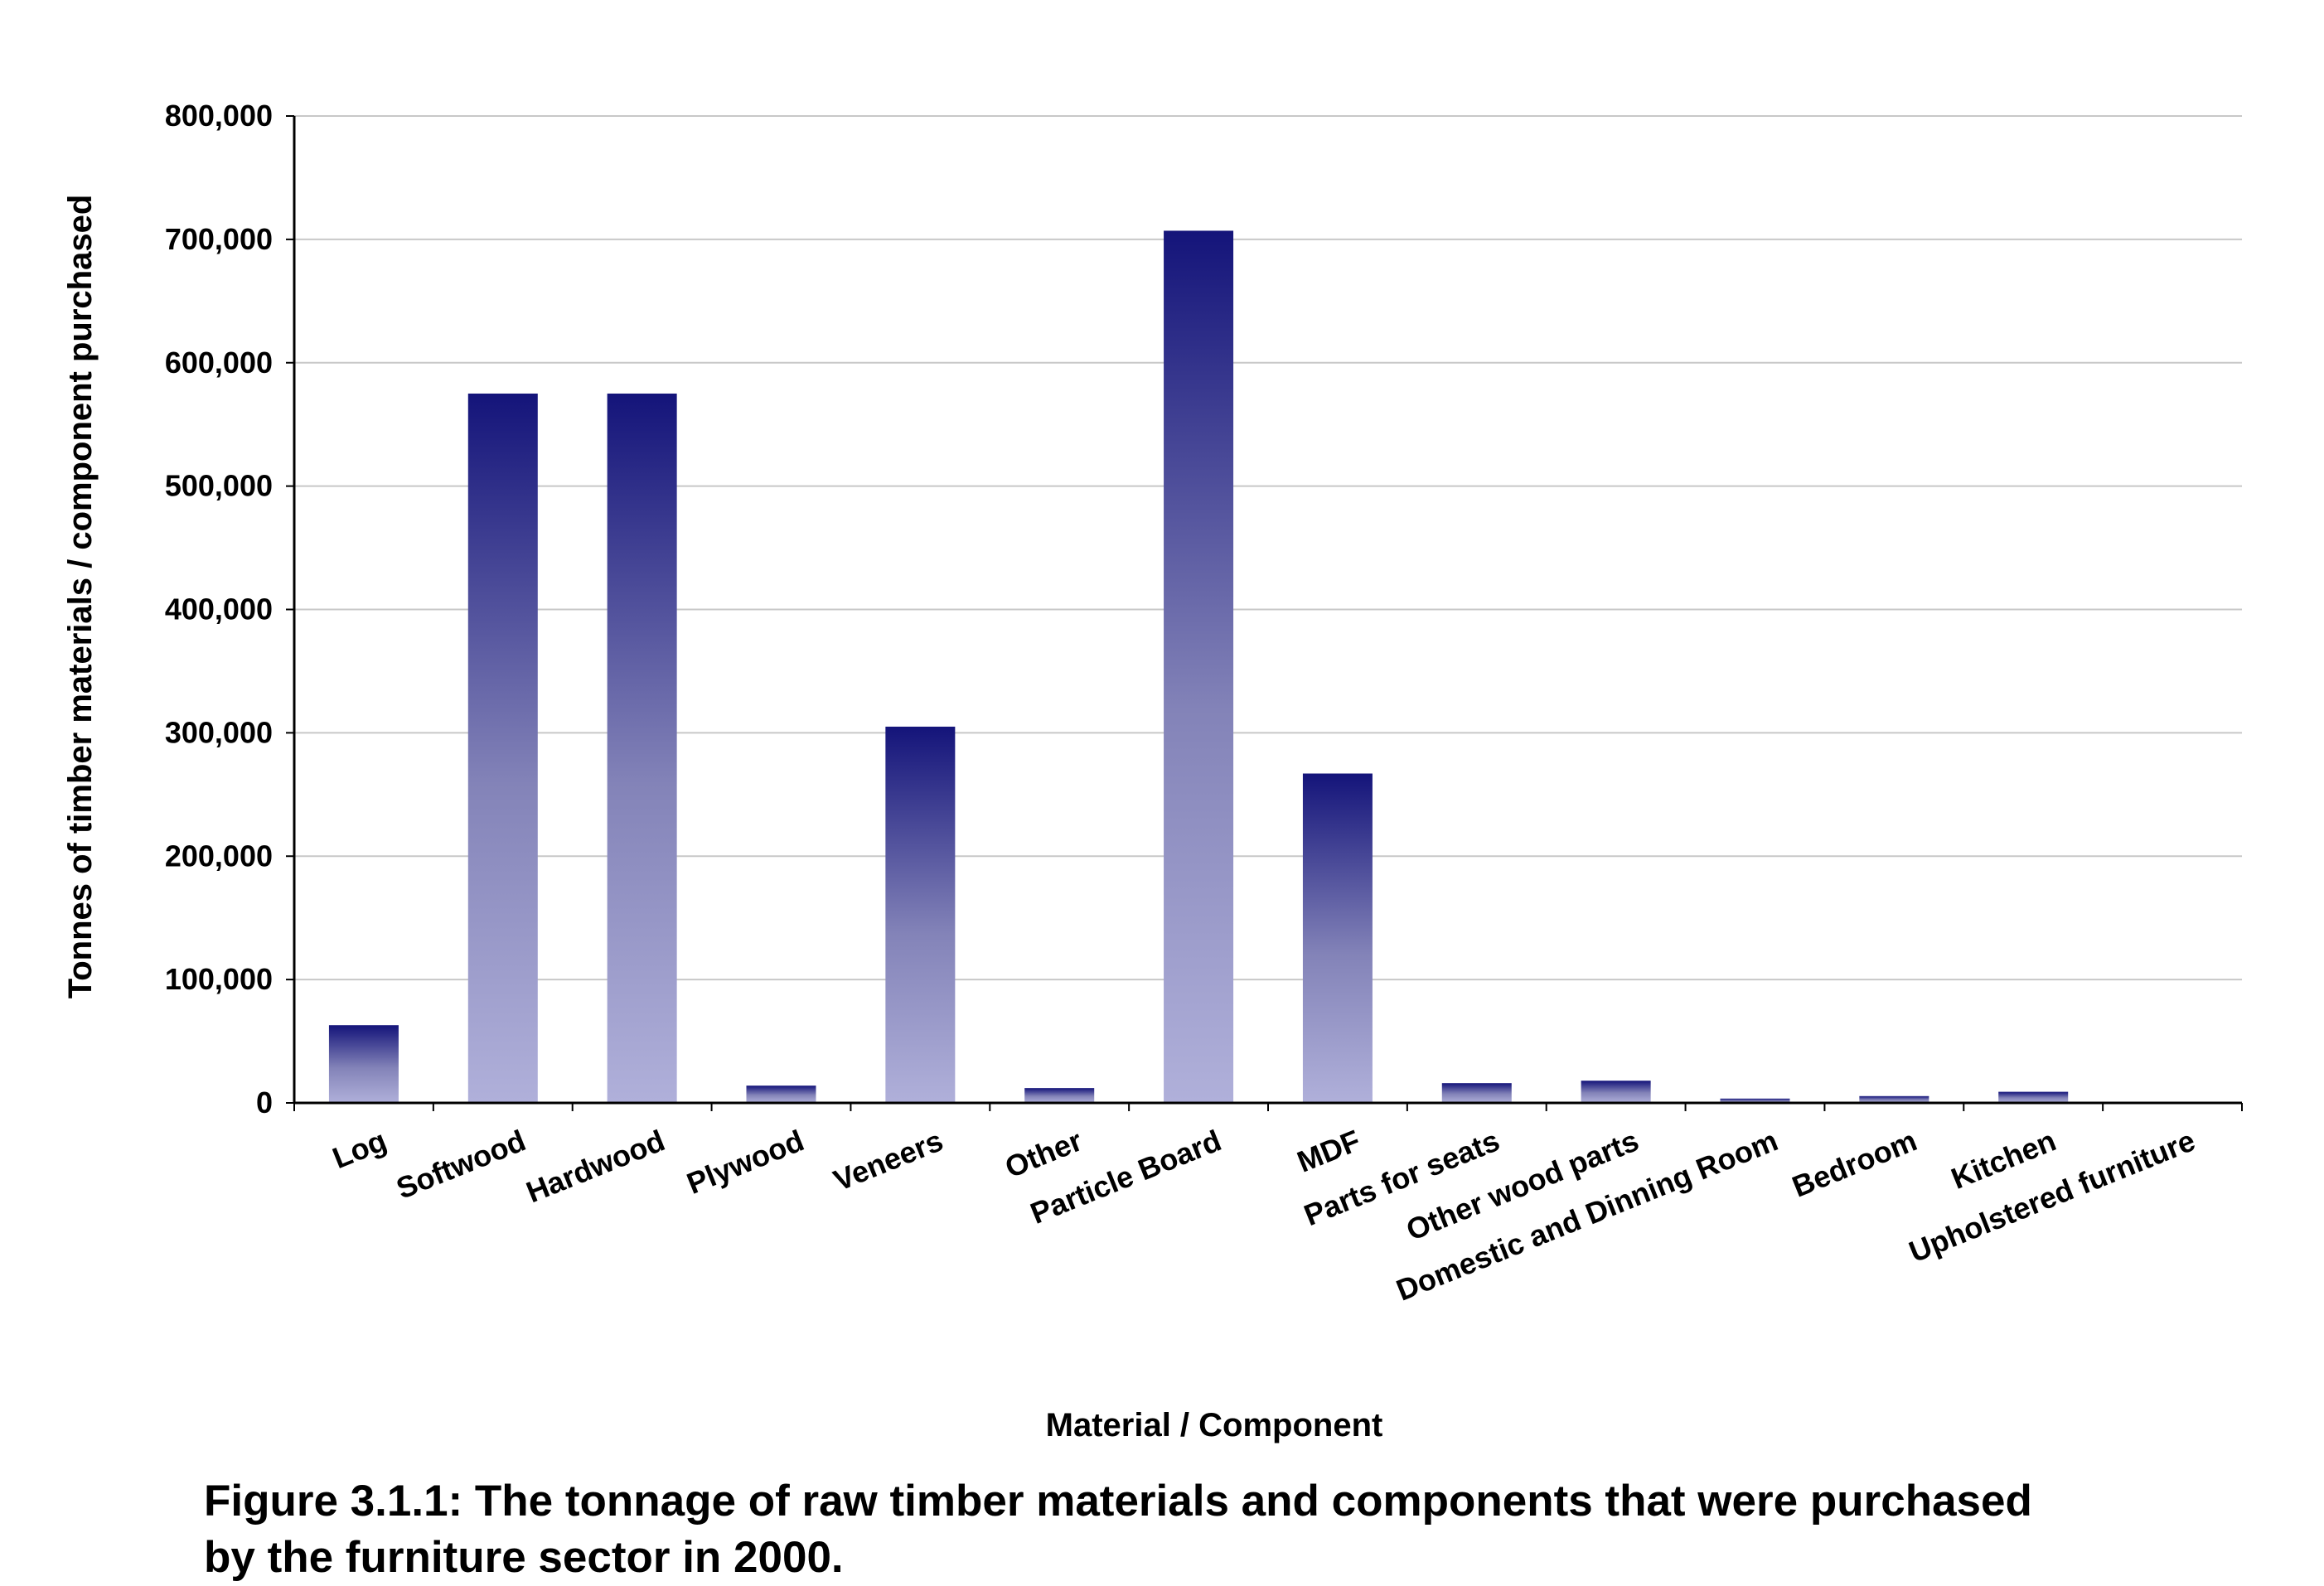  What do you see at coordinates (460, 1164) in the screenshot?
I see `x-tick-label: Softwood` at bounding box center [460, 1164].